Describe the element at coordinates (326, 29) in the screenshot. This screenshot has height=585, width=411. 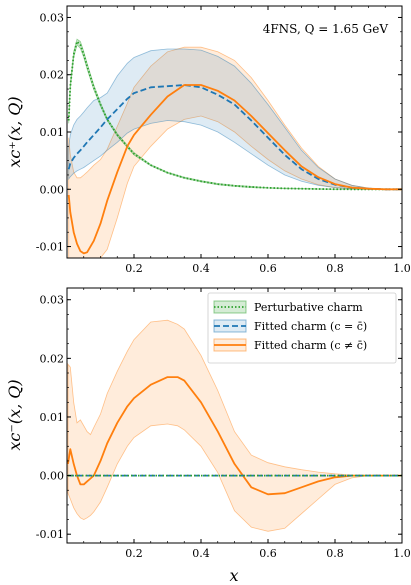
I see `top-annotation: 4FNS, Q = 1.65 GeV` at that location.